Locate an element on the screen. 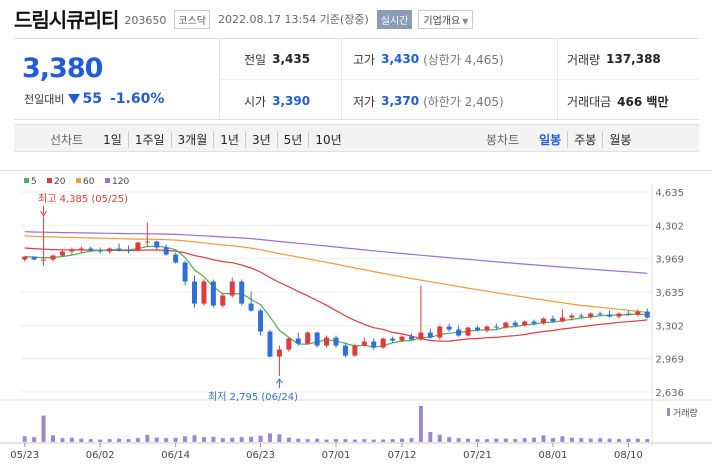  candle-monthly: 월봉 is located at coordinates (619, 139).